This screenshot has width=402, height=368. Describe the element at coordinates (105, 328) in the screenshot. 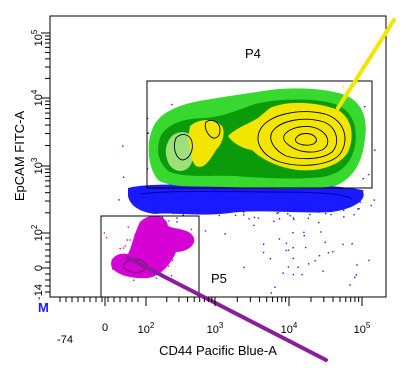

I see `x-tick-label-0: 0` at that location.